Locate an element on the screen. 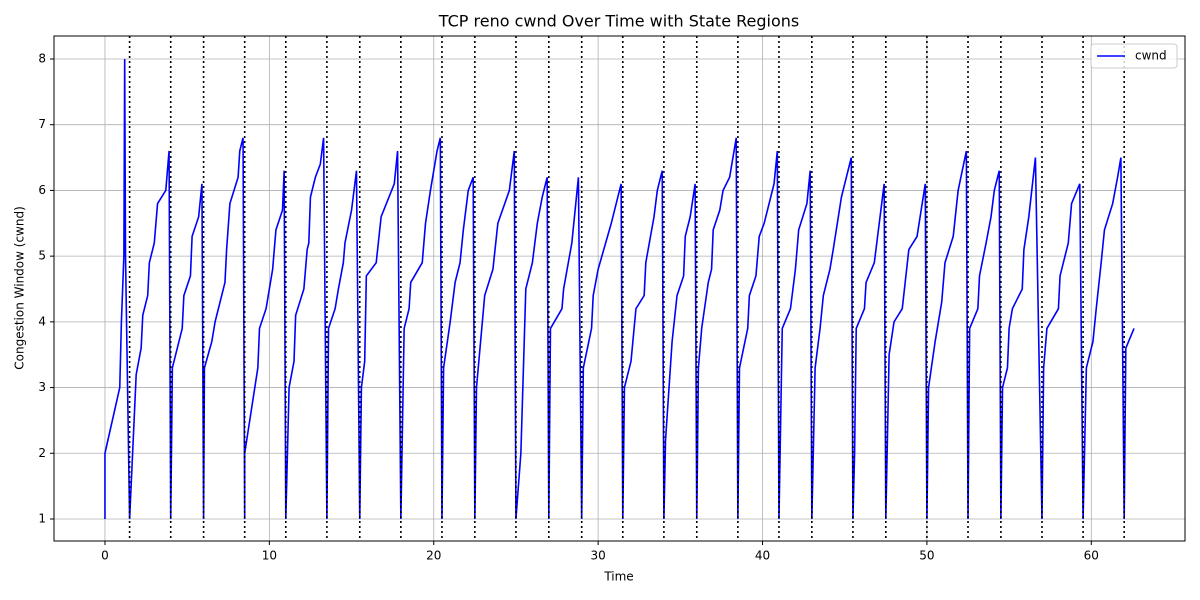  y-tick-label: 1 is located at coordinates (42, 518).